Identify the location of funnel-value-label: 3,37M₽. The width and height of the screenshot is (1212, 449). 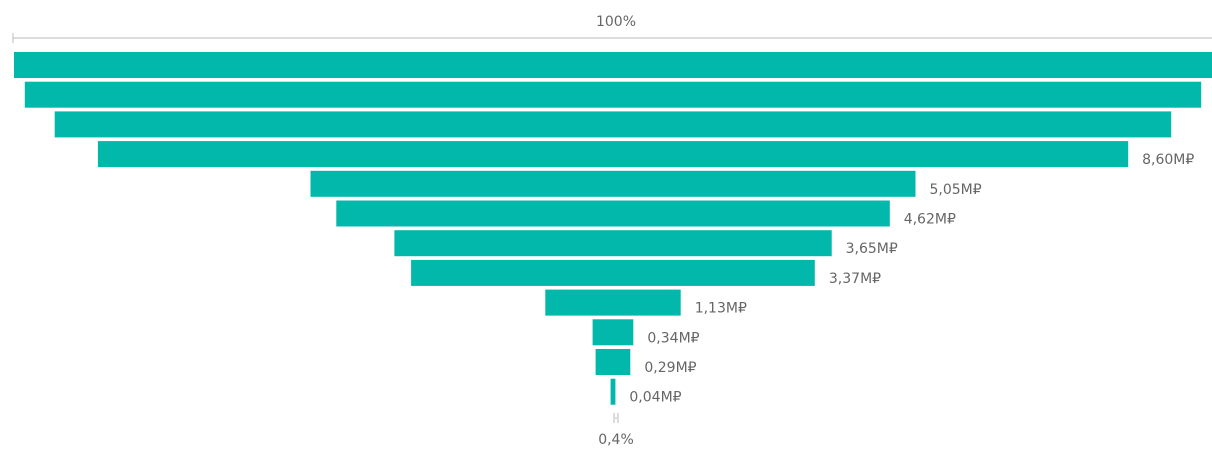
(855, 279).